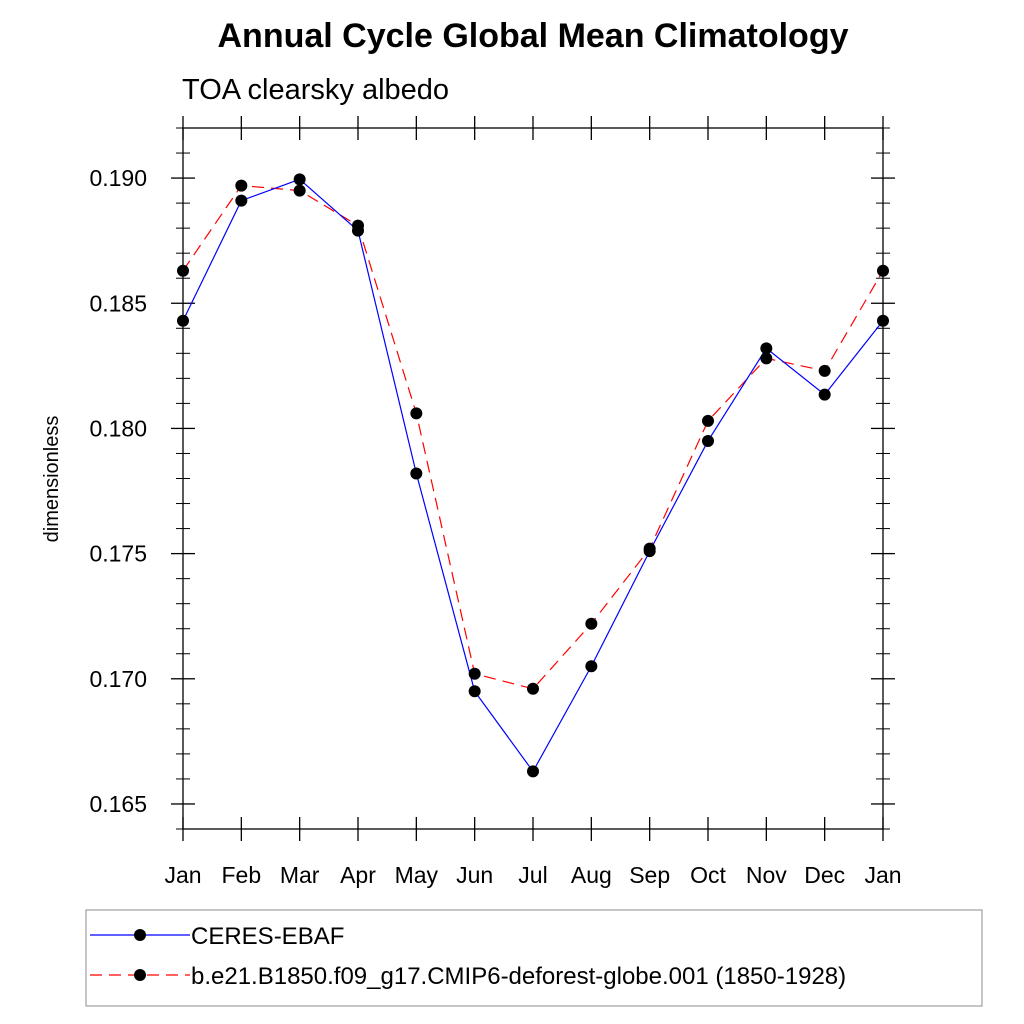 The height and width of the screenshot is (1024, 1024). Describe the element at coordinates (52, 479) in the screenshot. I see `y-axis-label: dimensionless` at that location.